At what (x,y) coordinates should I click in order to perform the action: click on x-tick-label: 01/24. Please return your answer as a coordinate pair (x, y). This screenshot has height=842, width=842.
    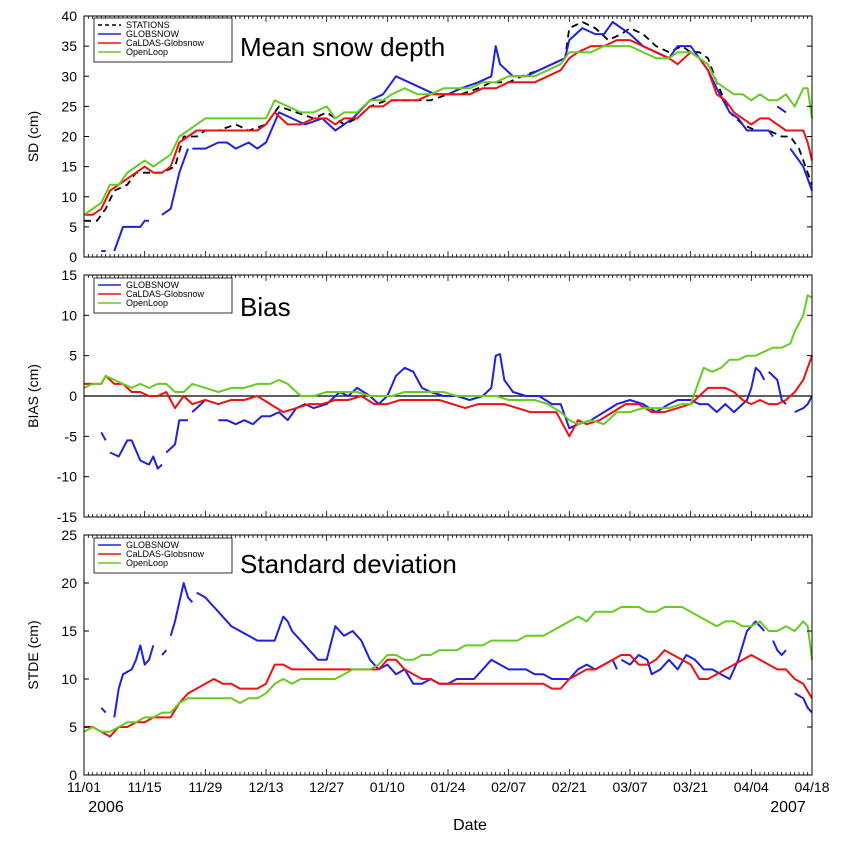
    Looking at the image, I should click on (447, 787).